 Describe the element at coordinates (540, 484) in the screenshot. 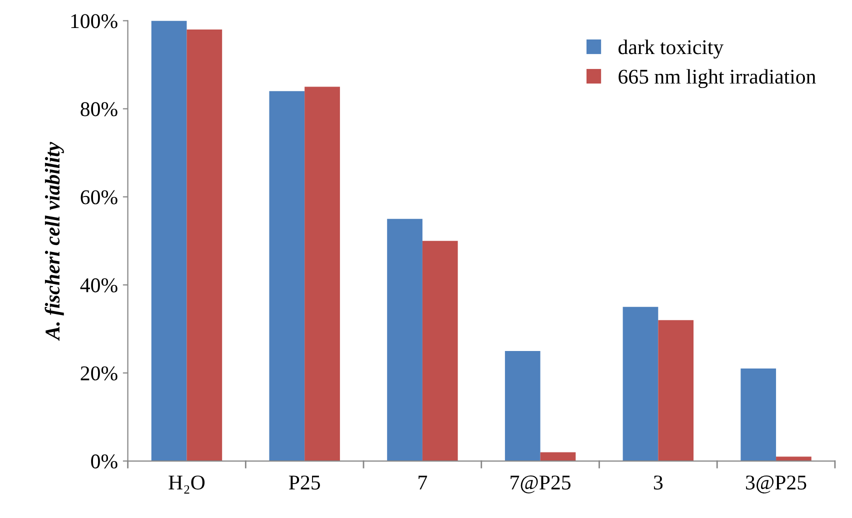

I see `x-tick-label: 7@P25` at that location.